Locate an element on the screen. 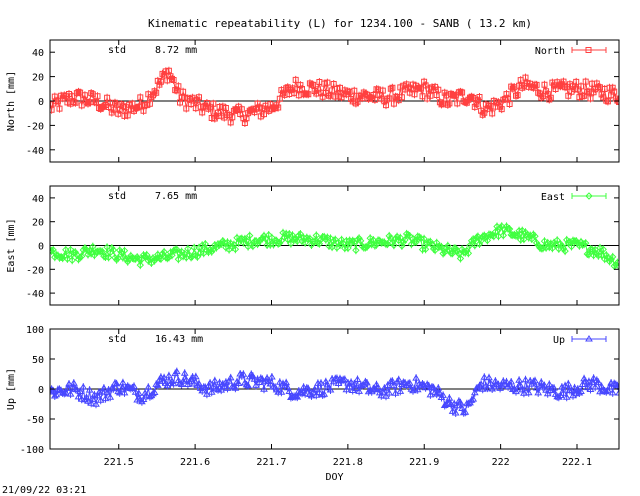 Image resolution: width=640 pixels, height=496 pixels. east-markers is located at coordinates (334, 246).